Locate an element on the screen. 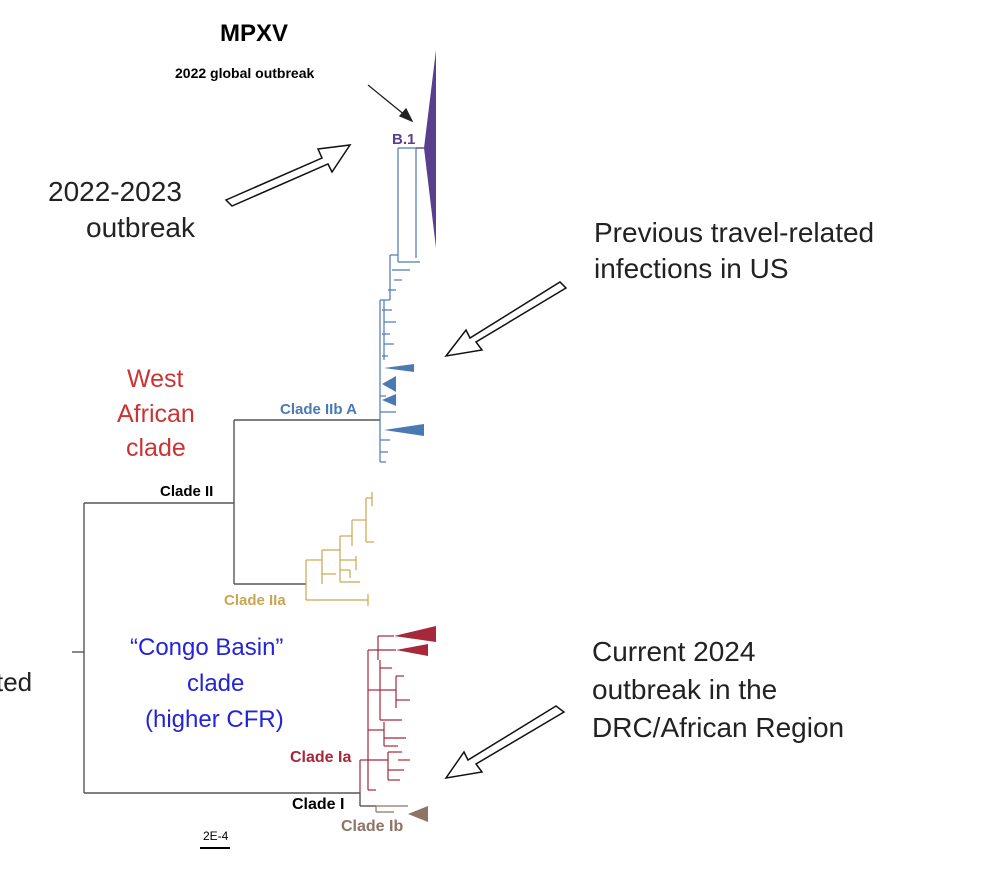 This screenshot has width=1004, height=872. tree-backbone is located at coordinates (226, 606).